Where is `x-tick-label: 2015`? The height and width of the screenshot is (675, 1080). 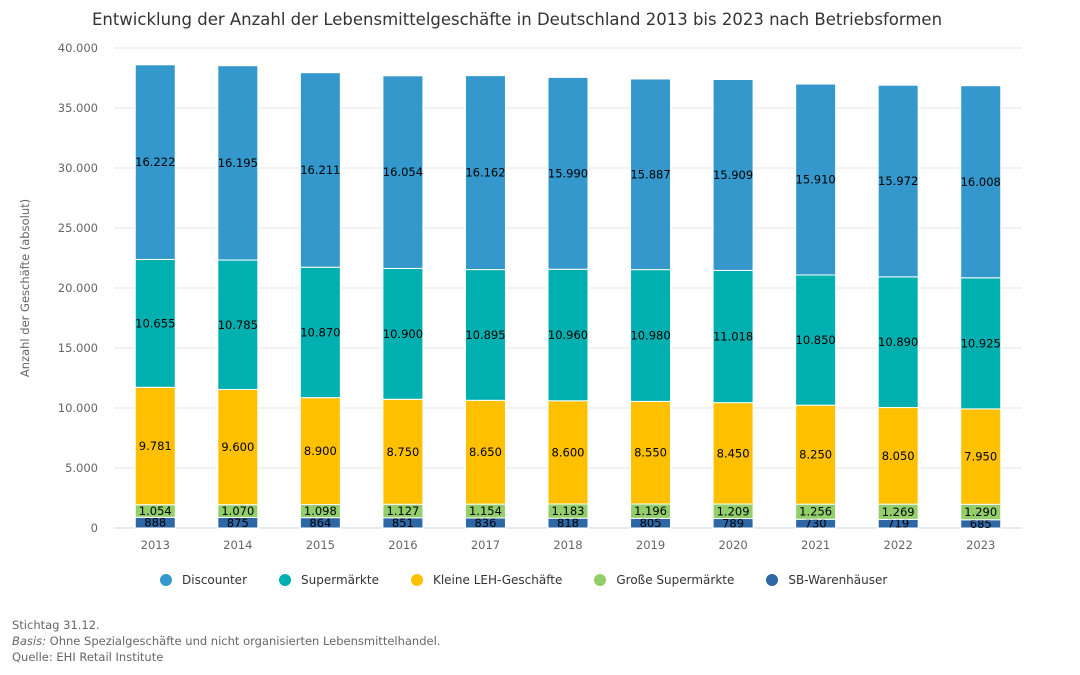
x-tick-label: 2015 is located at coordinates (320, 545).